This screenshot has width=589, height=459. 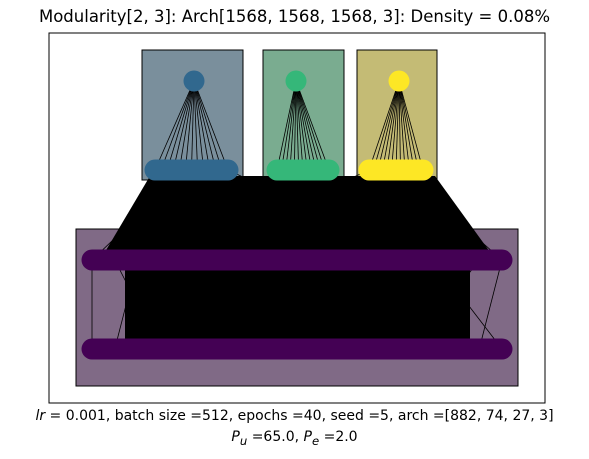 I want to click on pu-value: =65.0,, so click(x=275, y=437).